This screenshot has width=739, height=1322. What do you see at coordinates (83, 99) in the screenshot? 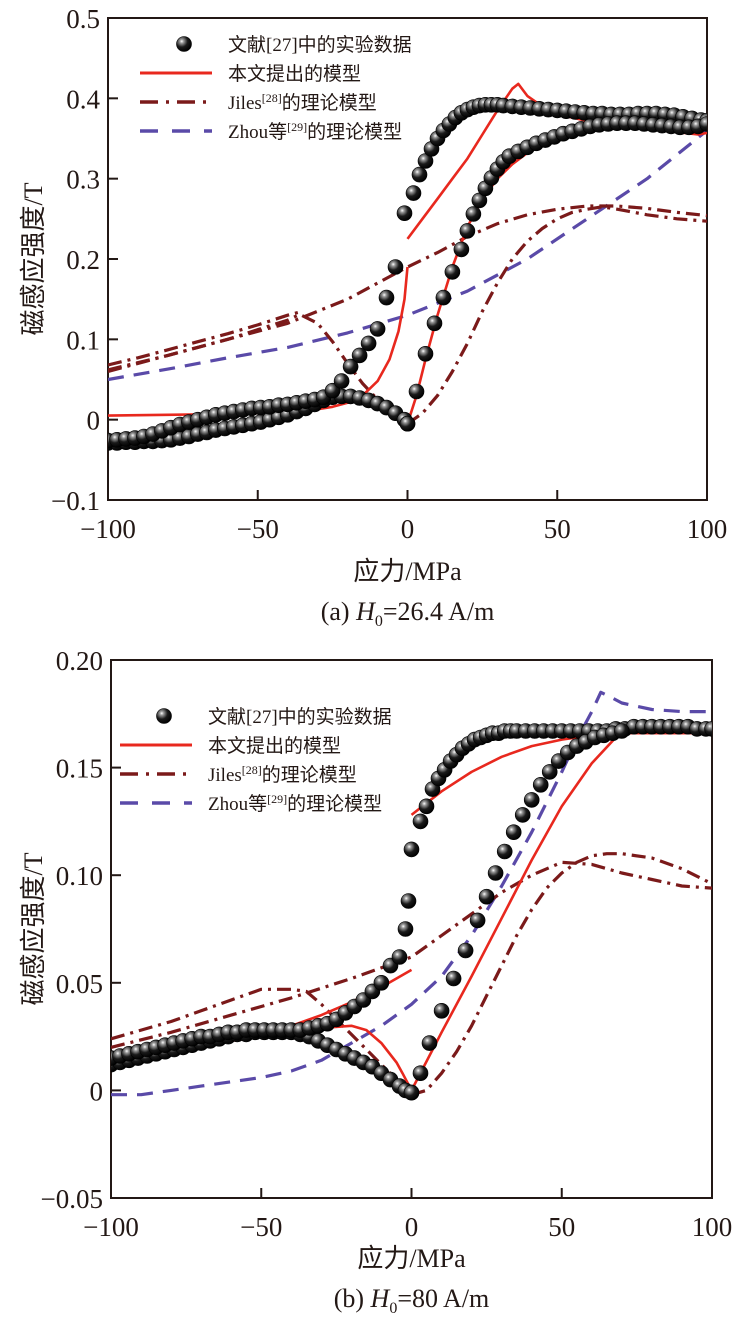
I see `y-tick-label: 0.4` at bounding box center [83, 99].